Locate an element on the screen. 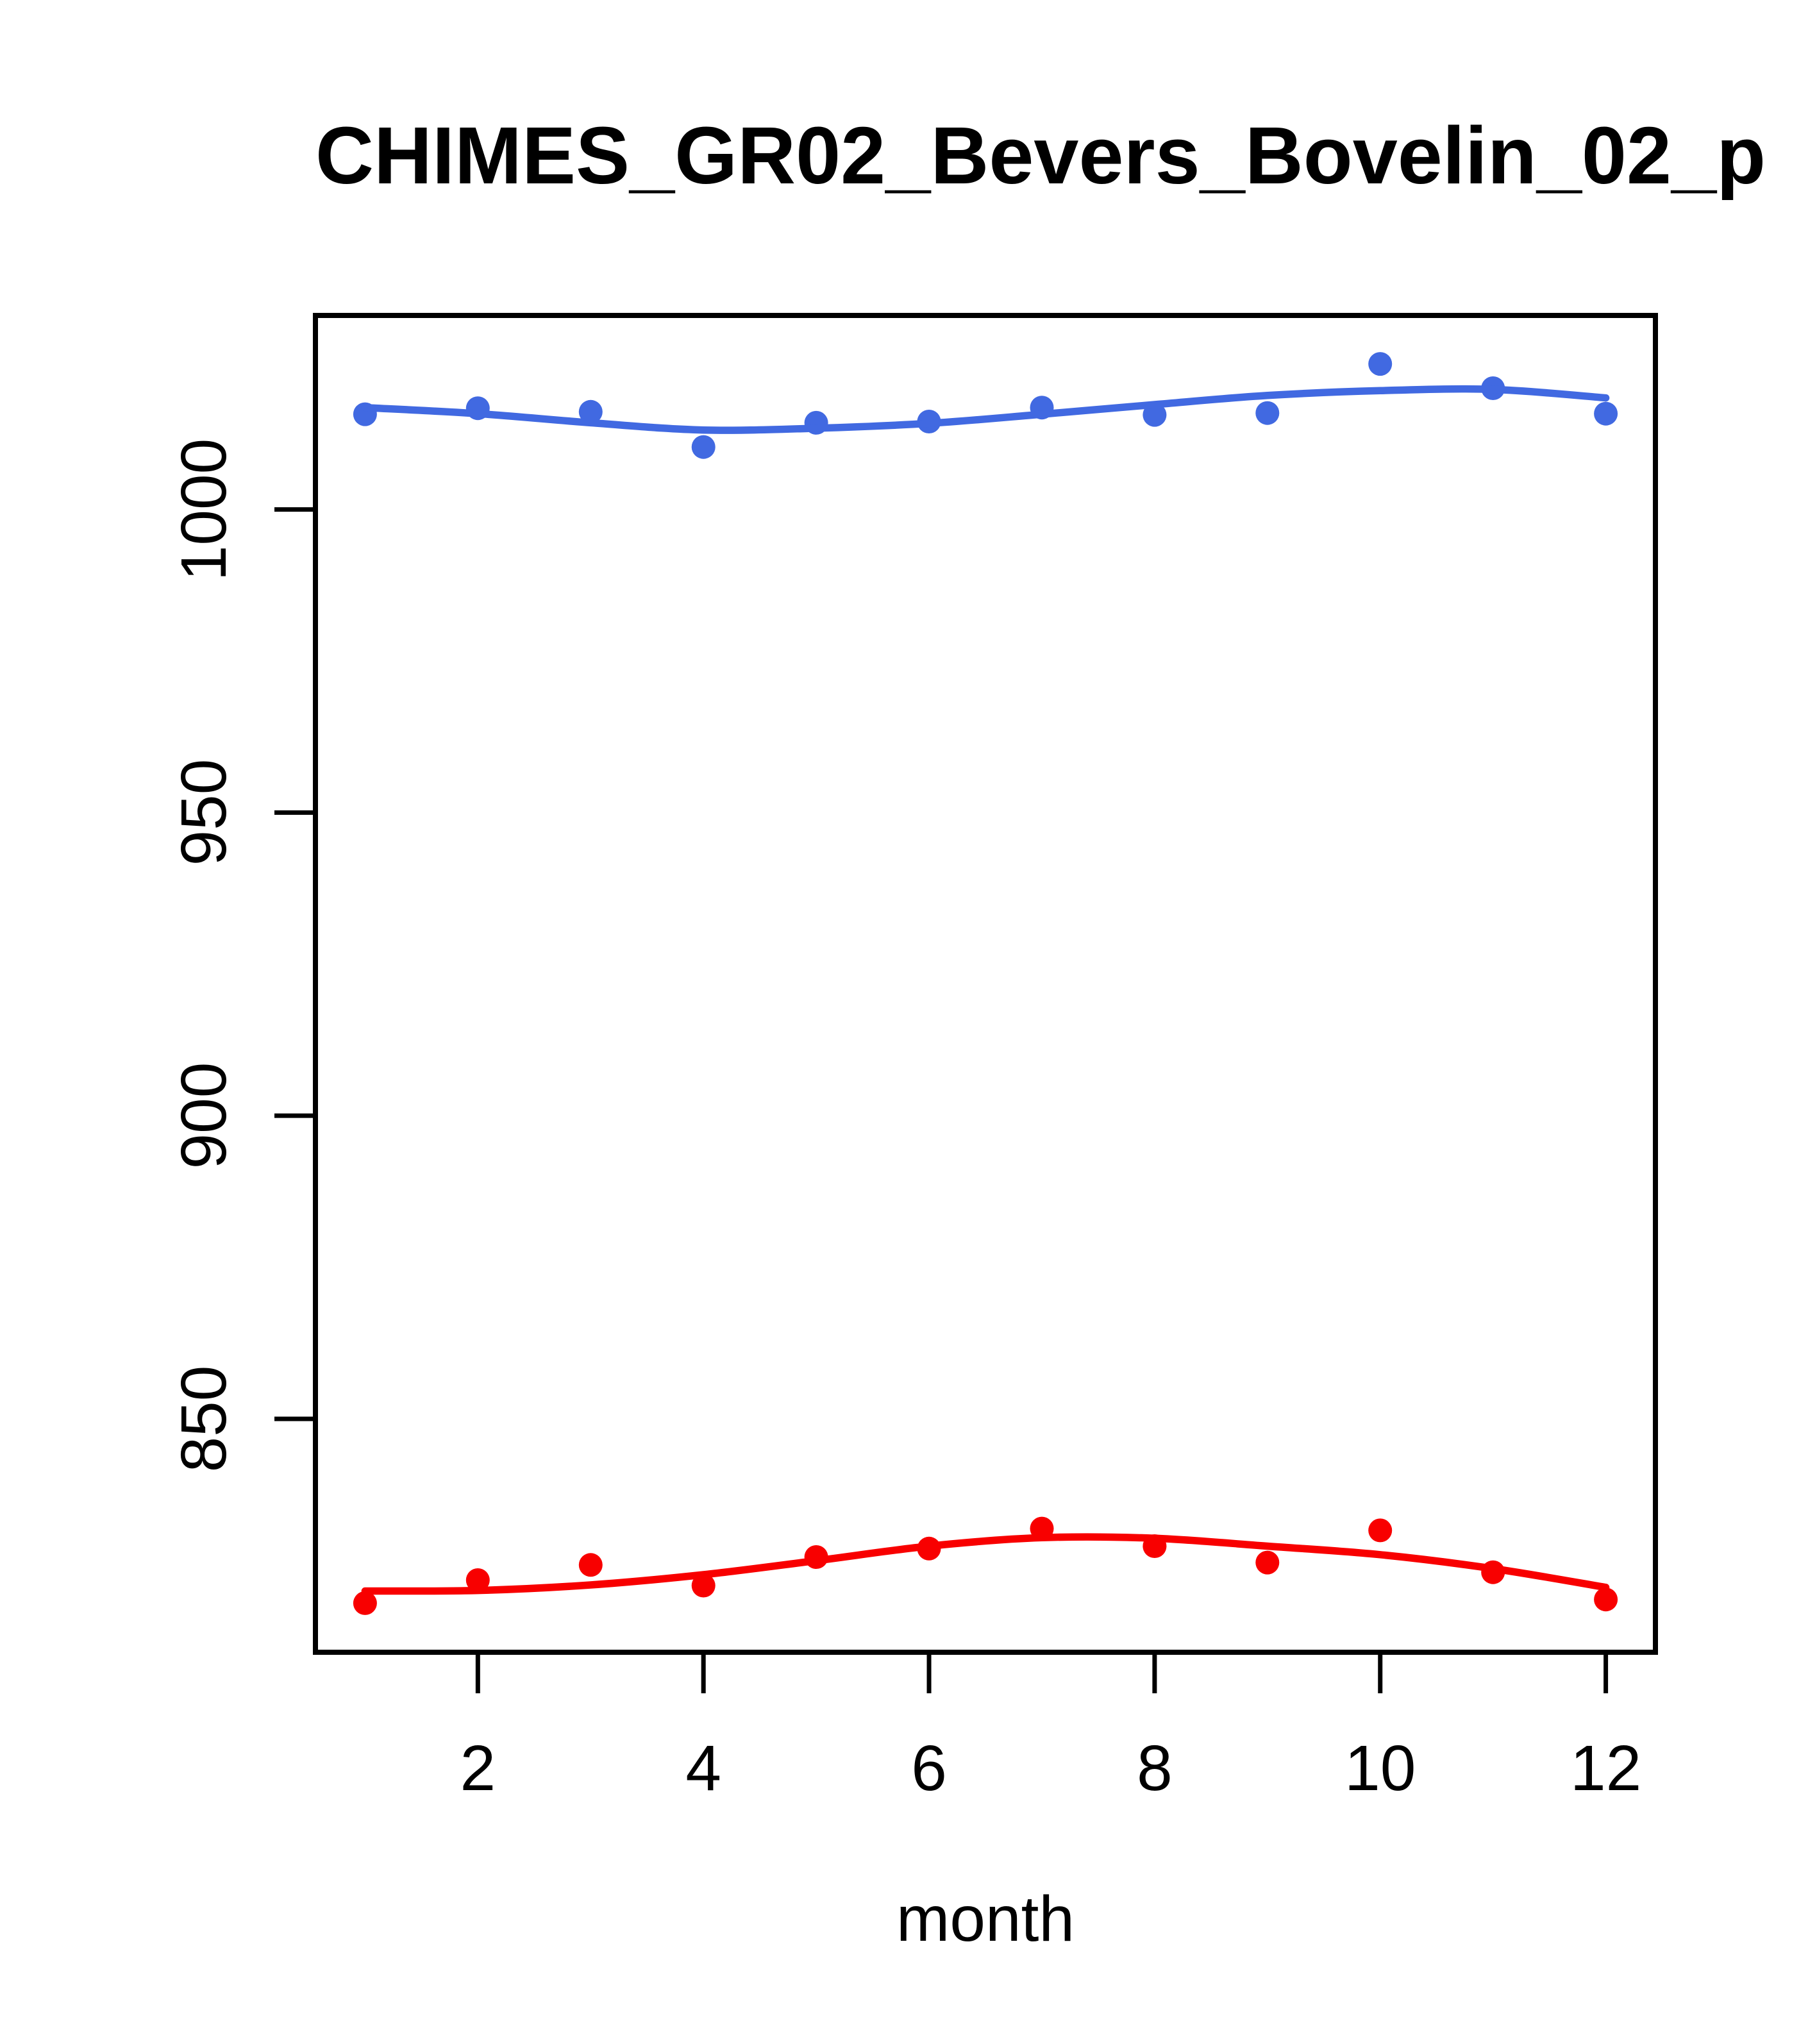 The width and height of the screenshot is (1817, 2044). smooth-line-lower-red-series is located at coordinates (986, 1564).